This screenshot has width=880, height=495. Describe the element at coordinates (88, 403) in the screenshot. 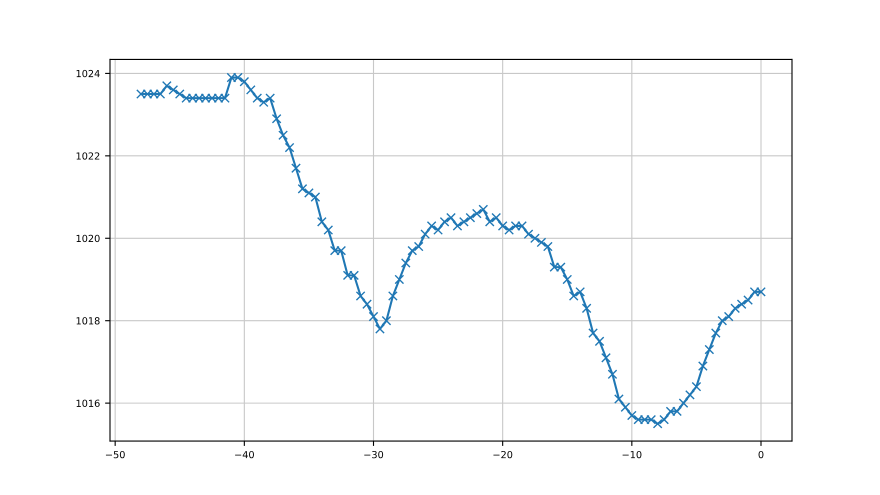

I see `y-tick-label: 1016` at that location.